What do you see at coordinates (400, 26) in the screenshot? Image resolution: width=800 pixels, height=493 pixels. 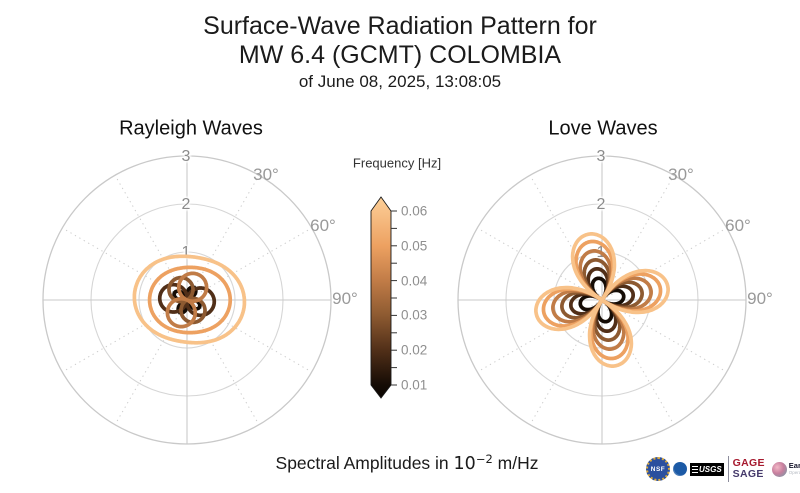 I see `title-line-1: Surface-Wave Radiation Pattern for` at bounding box center [400, 26].